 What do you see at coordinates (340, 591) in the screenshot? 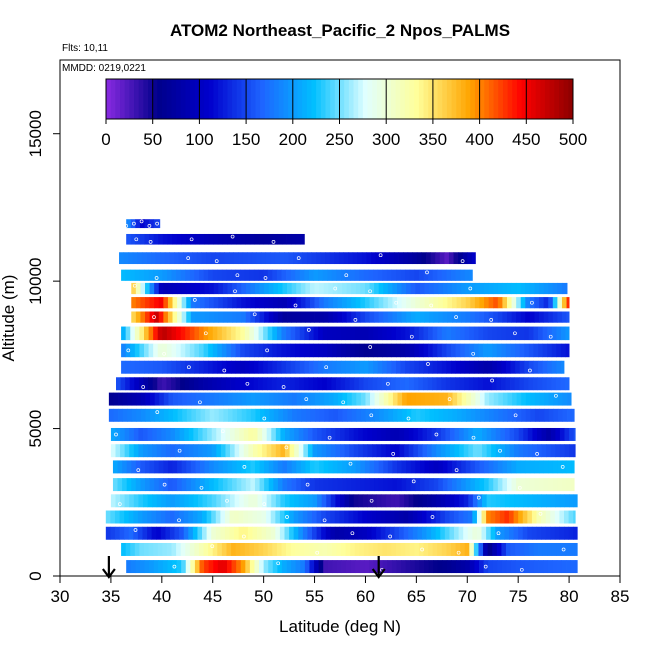
I see `x-axis: 30 35 40 45 50 55 60 65 70 75 80 85` at bounding box center [340, 591].